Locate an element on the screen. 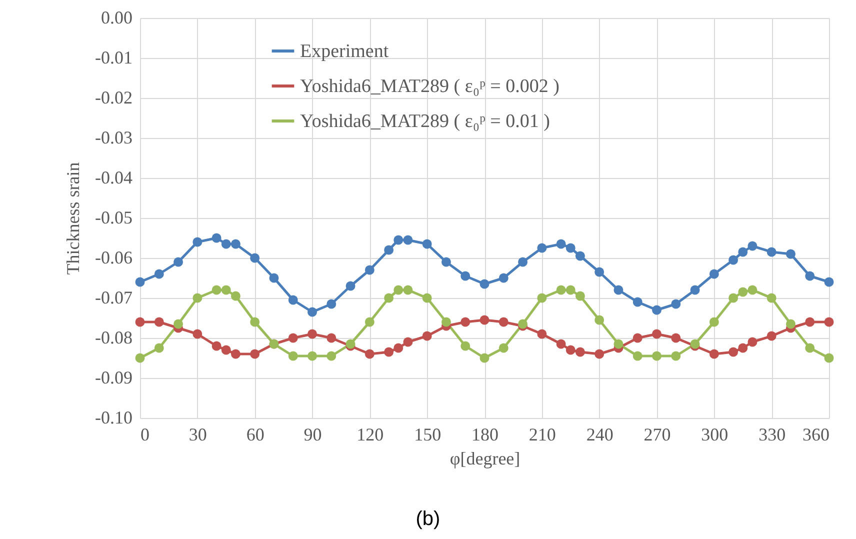  x-tick-label: 90 is located at coordinates (313, 434).